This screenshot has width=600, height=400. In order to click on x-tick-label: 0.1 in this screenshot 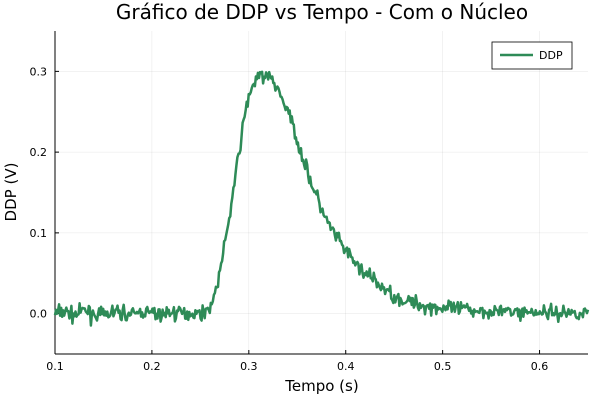, I will do `click(55, 366)`.